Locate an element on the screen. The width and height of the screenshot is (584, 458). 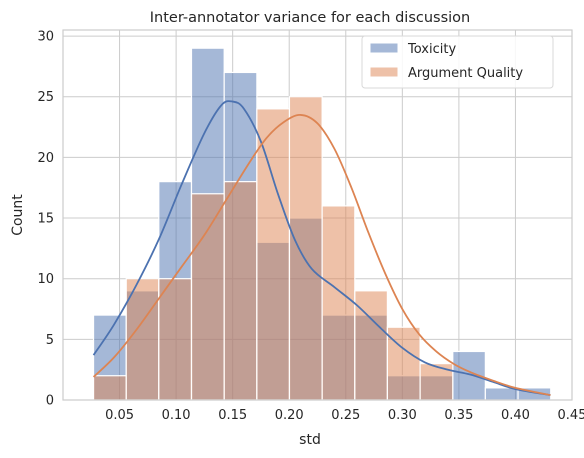
y-axis-label: Count is located at coordinates (18, 215).